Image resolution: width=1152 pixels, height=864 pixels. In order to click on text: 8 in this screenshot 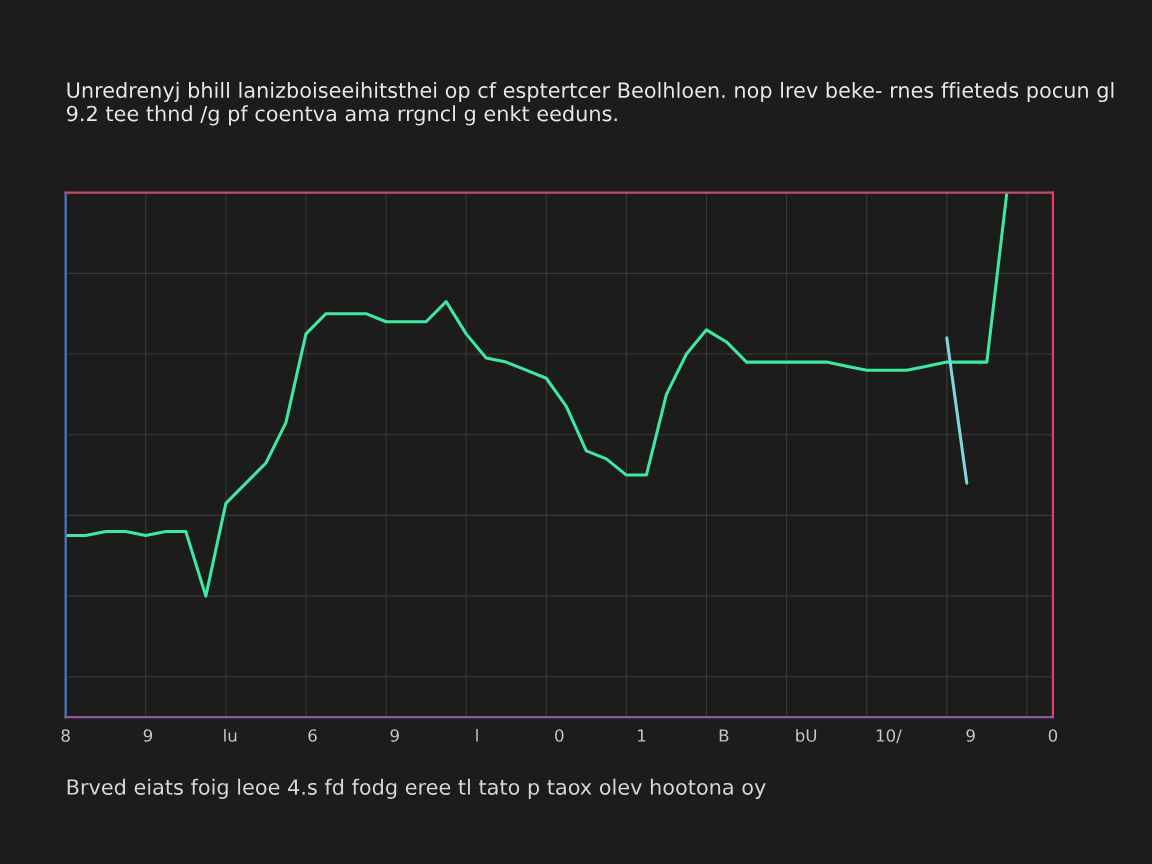, I will do `click(65, 735)`.